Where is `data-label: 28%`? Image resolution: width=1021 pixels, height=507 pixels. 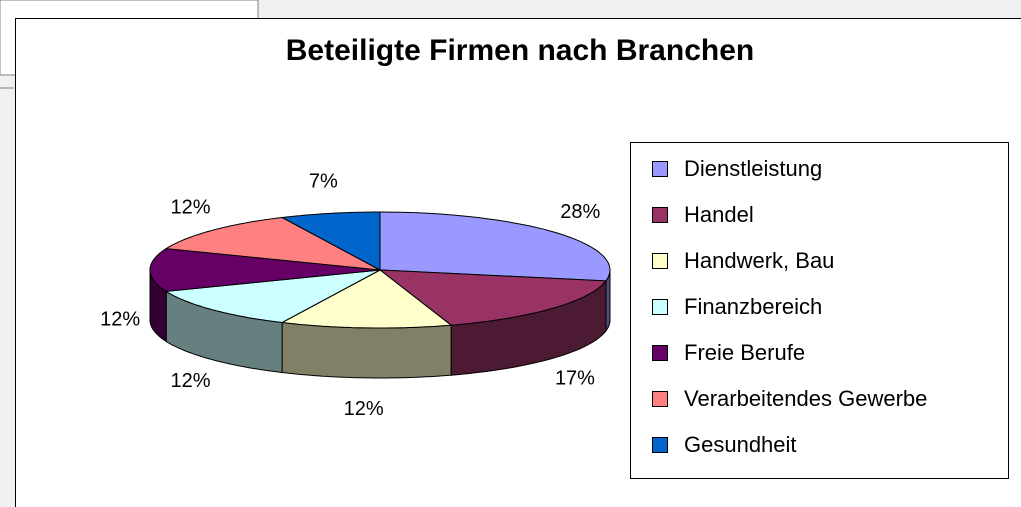
data-label: 28% is located at coordinates (580, 212).